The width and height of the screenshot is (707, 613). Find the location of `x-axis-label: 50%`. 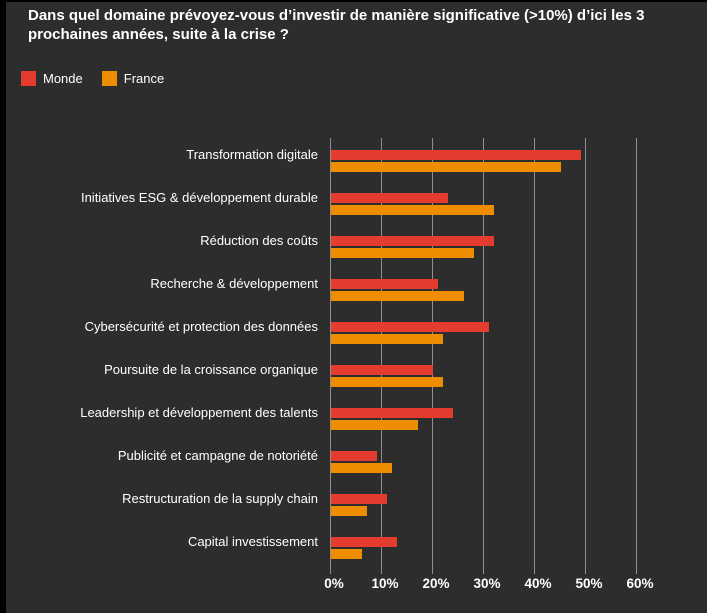

x-axis-label: 50% is located at coordinates (589, 583).